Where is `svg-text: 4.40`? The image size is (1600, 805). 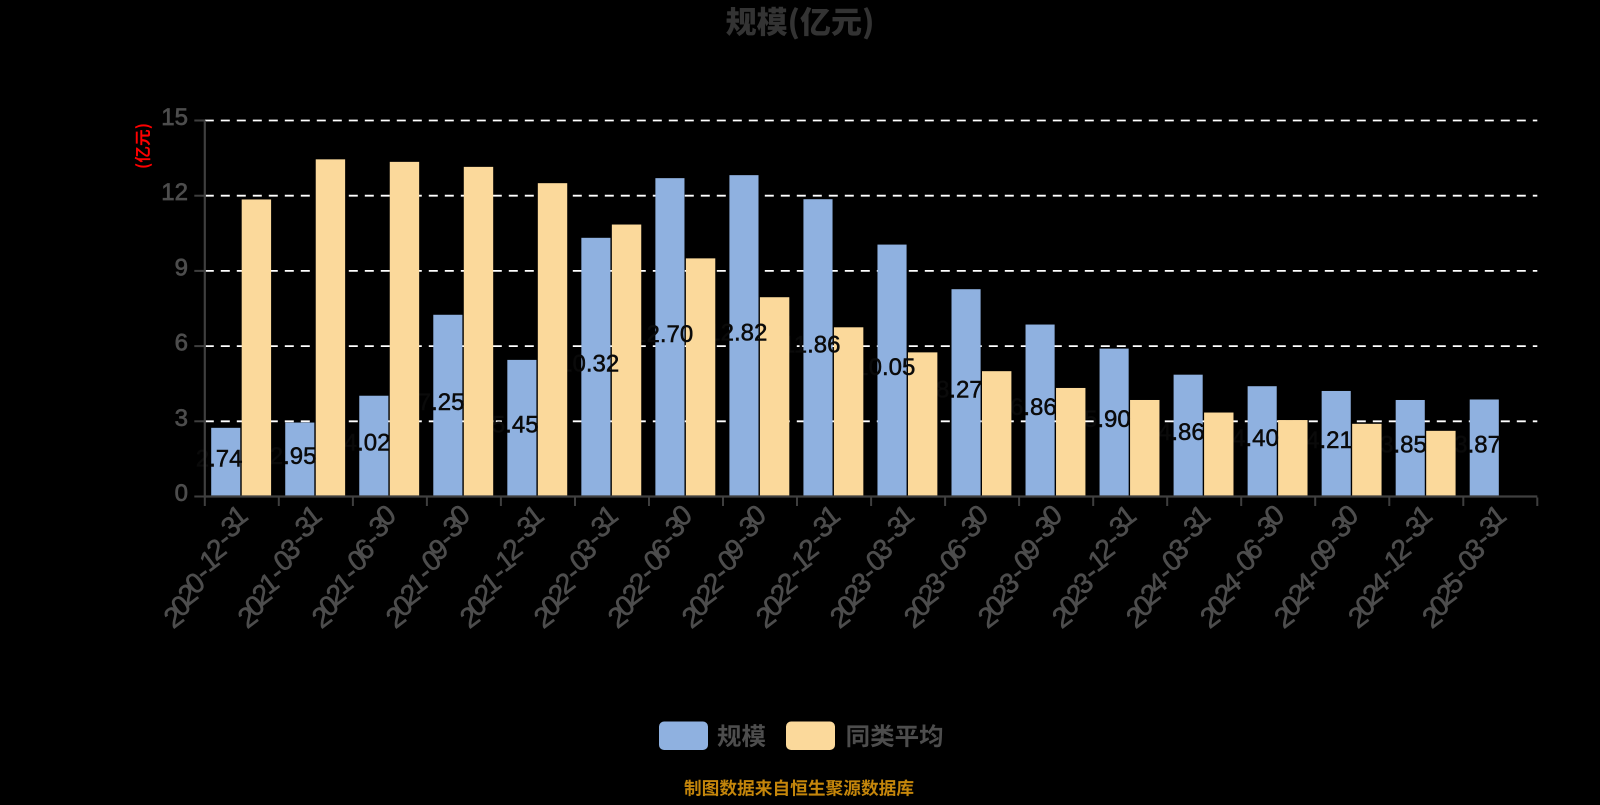 svg-text: 4.40 is located at coordinates (1255, 438).